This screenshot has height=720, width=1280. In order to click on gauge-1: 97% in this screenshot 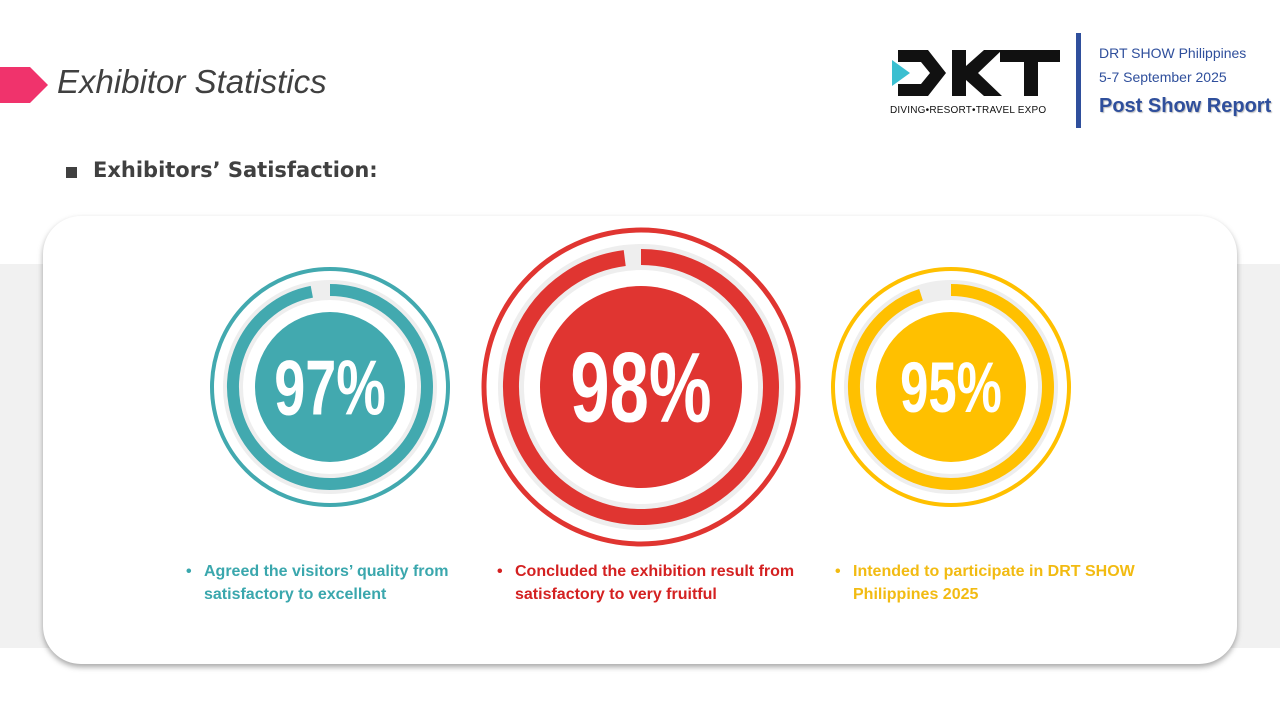, I will do `click(330, 387)`.